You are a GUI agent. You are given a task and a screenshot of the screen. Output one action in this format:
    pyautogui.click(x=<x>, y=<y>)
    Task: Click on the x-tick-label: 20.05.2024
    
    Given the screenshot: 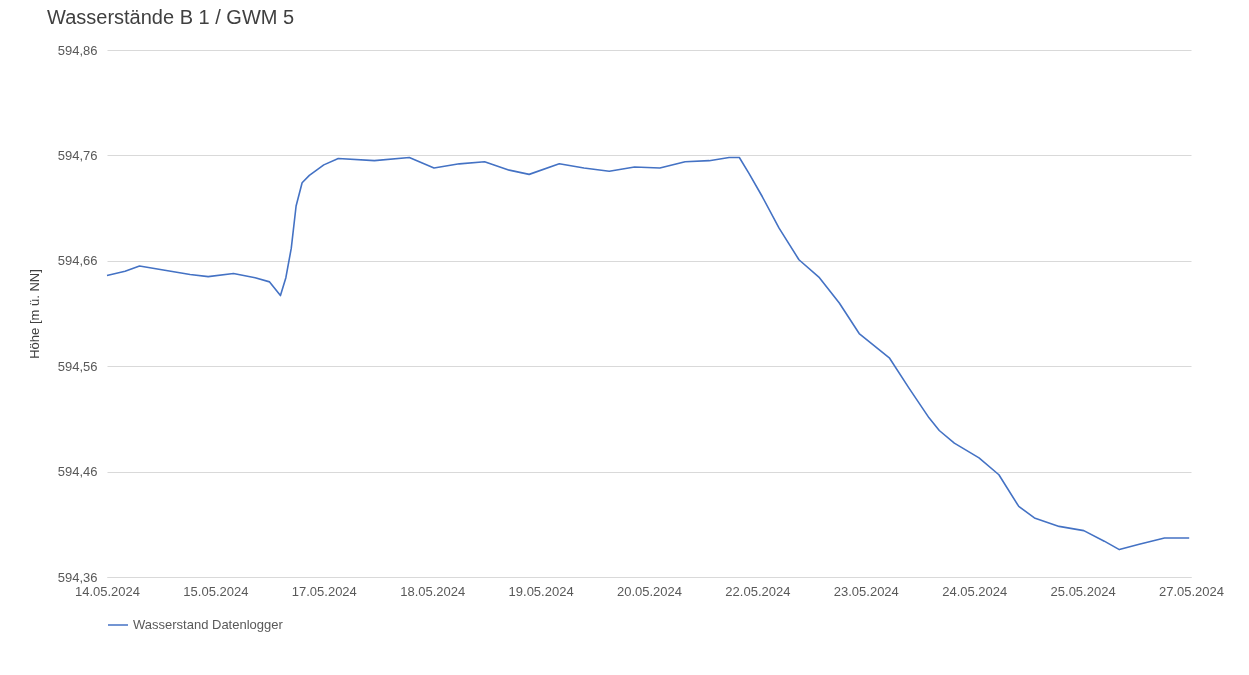 What is the action you would take?
    pyautogui.click(x=649, y=591)
    